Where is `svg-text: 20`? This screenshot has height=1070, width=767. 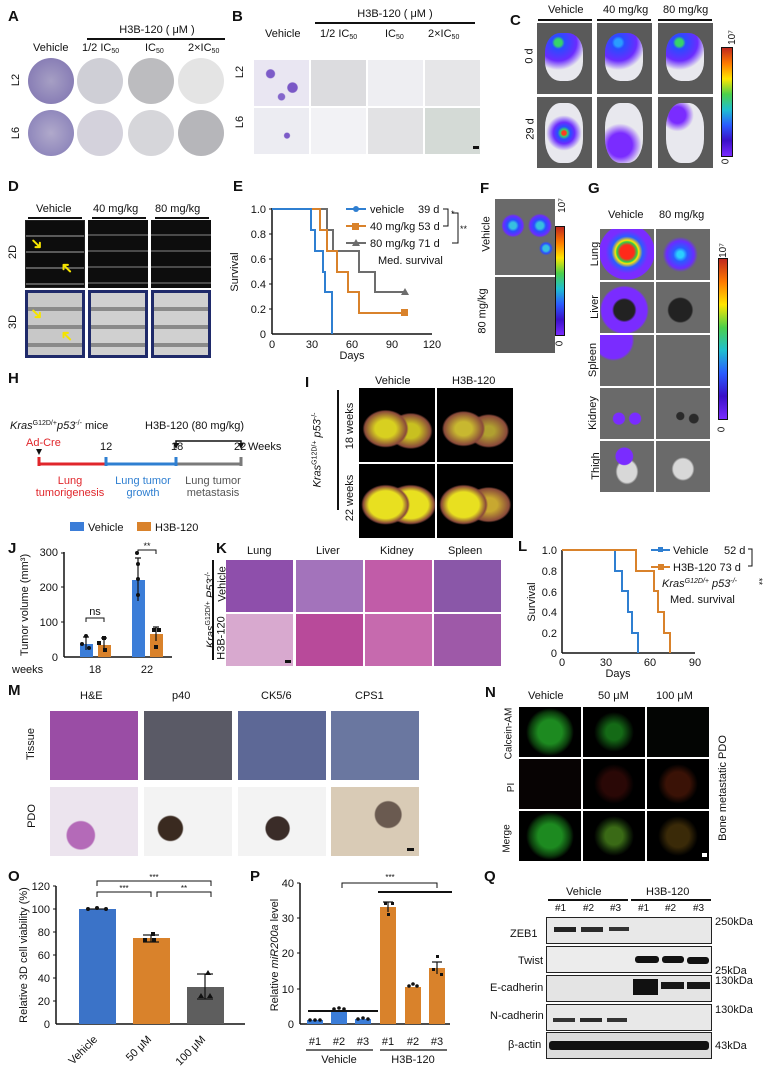 svg-text: 20 is located at coordinates (44, 1002).